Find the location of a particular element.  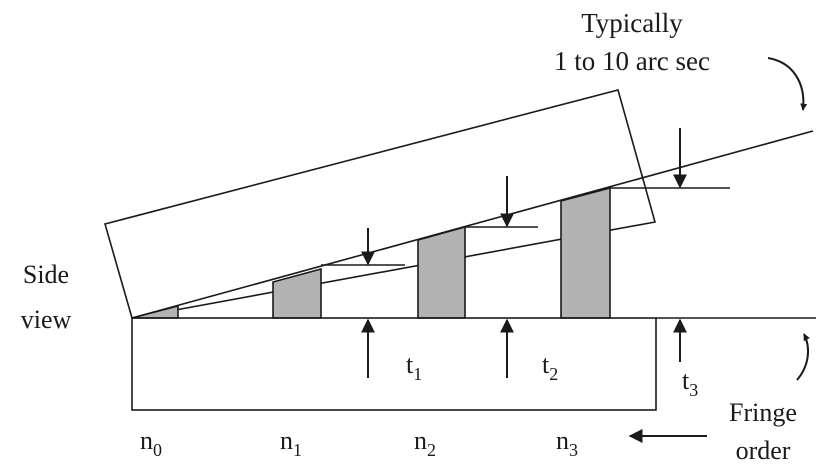

fringe-label-line2: order is located at coordinates (763, 450).